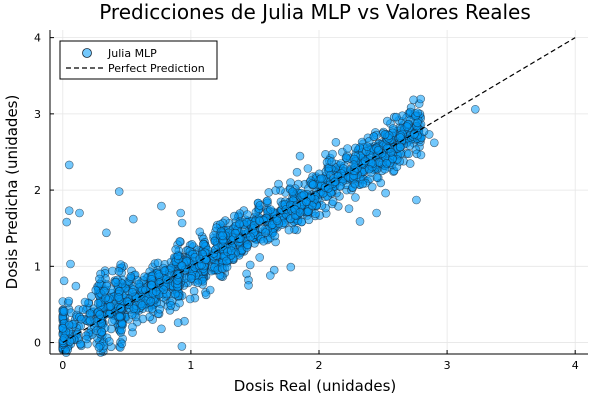 The height and width of the screenshot is (400, 600). Describe the element at coordinates (37, 266) in the screenshot. I see `y-tick-label-1: 1` at that location.